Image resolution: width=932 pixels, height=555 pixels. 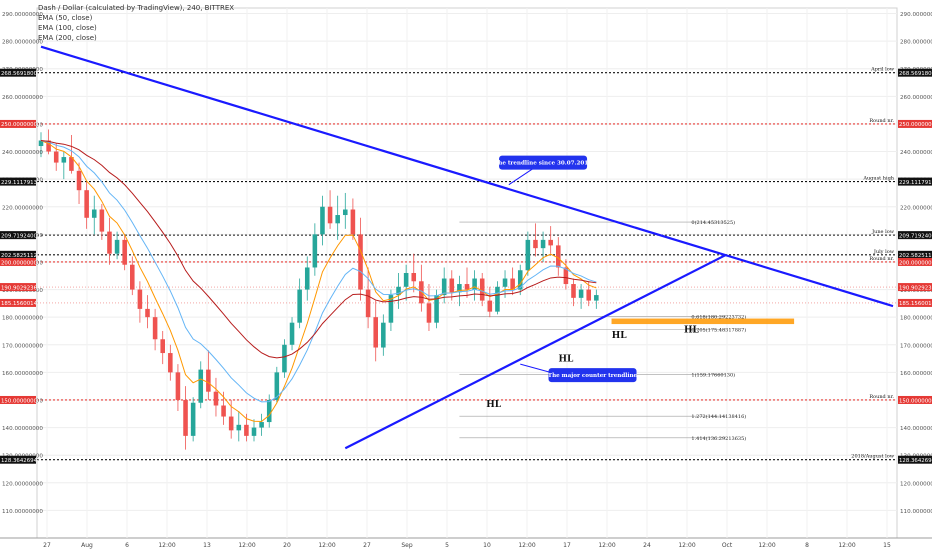 I want to click on x-tick-label: Aug, so click(x=87, y=545).